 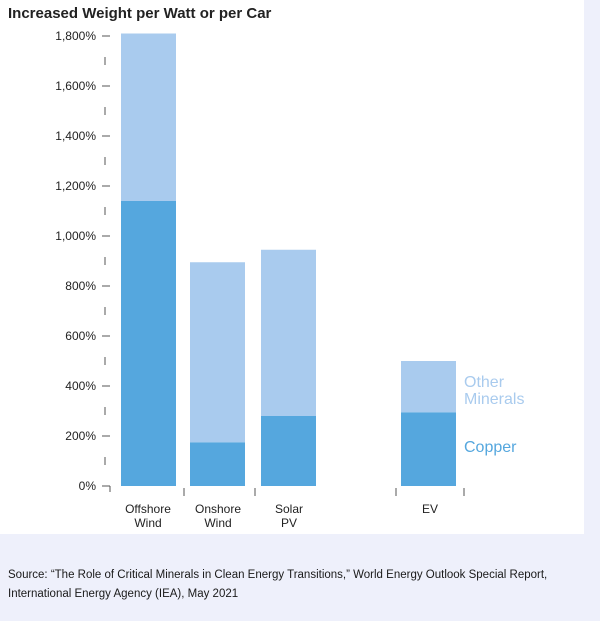 I want to click on y-tick-label: 200%, so click(x=80, y=436).